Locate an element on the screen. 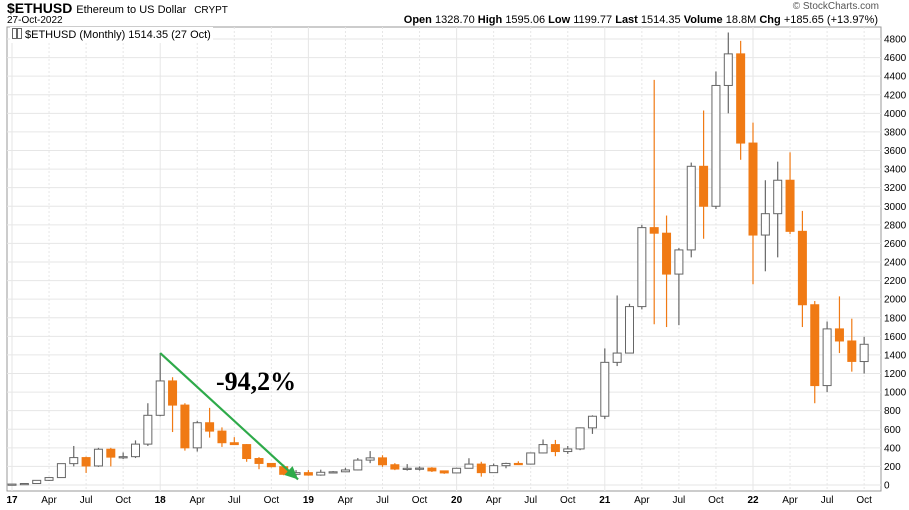  y-tick-label: 400 is located at coordinates (892, 448).